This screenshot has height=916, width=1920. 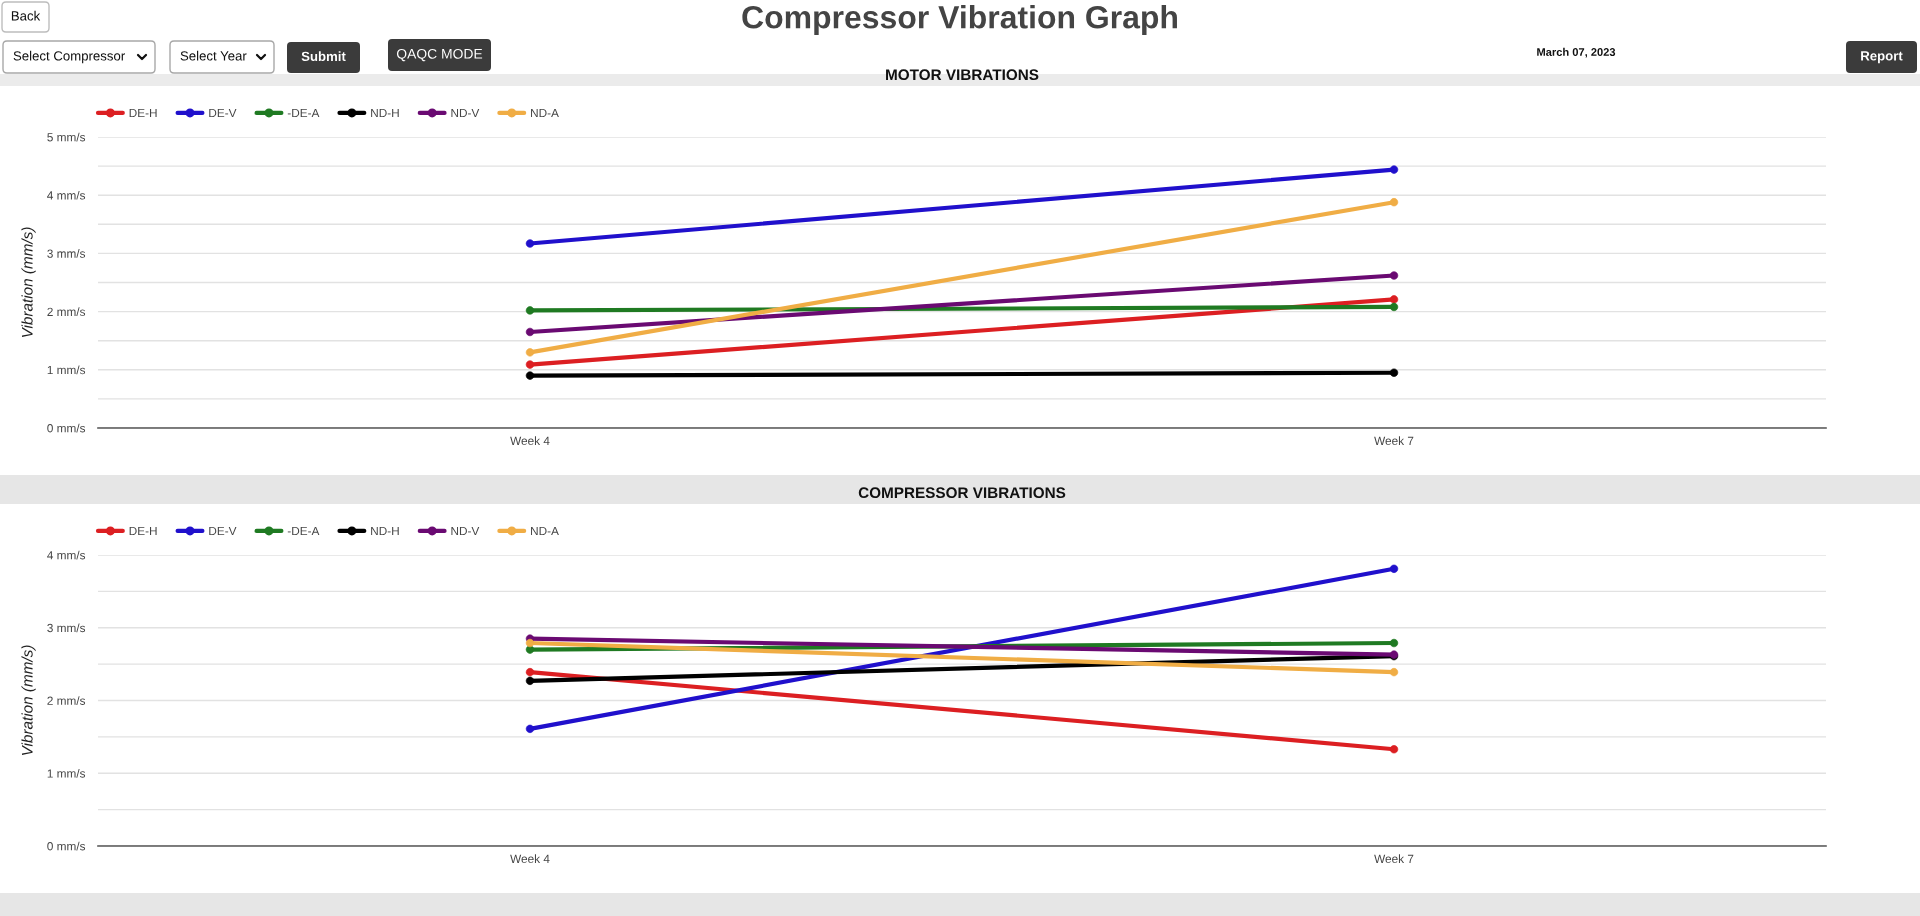 What do you see at coordinates (1576, 52) in the screenshot?
I see `text: March 07, 2023` at bounding box center [1576, 52].